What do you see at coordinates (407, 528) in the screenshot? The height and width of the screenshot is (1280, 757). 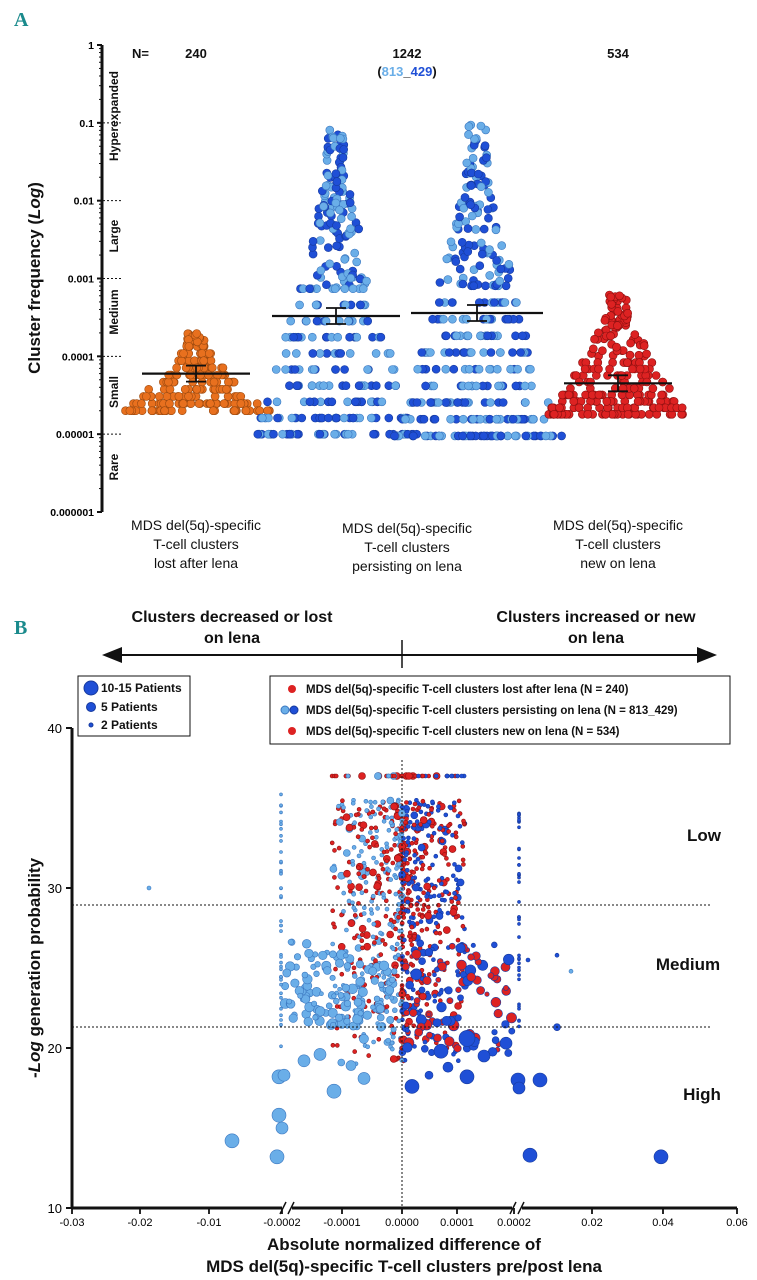 I see `group-label-persist-line1: MDS del(5q)-specific` at bounding box center [407, 528].